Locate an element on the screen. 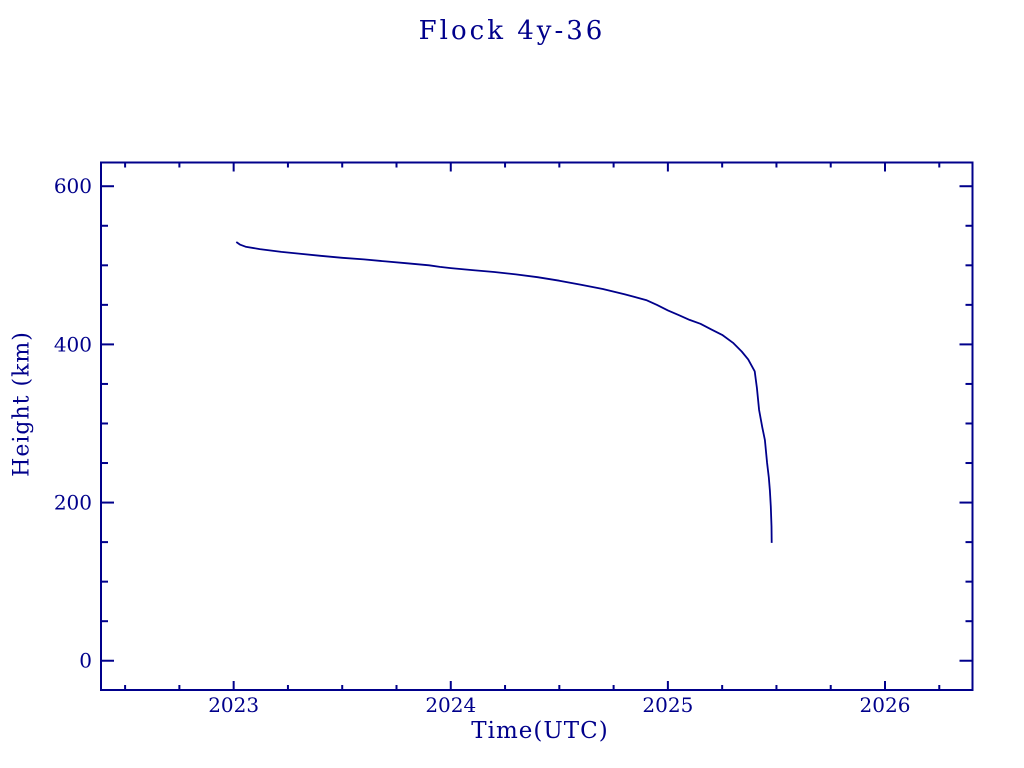 The width and height of the screenshot is (1024, 768). y-tick-label: 0 is located at coordinates (85, 661).